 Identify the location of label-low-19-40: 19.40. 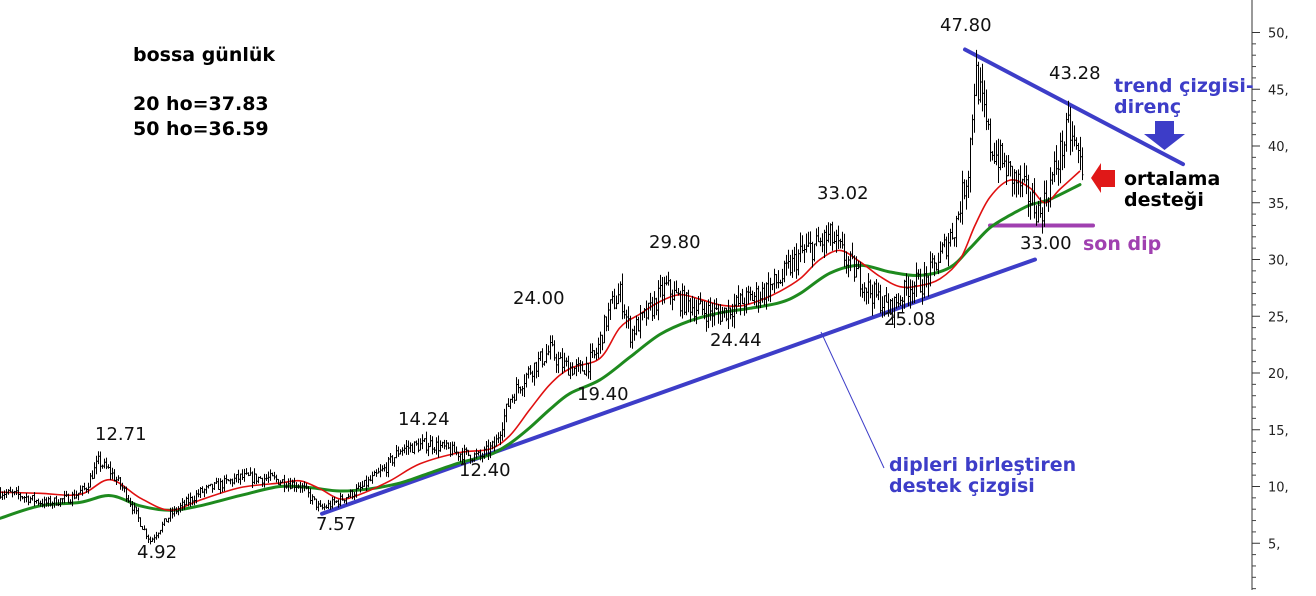
(603, 394).